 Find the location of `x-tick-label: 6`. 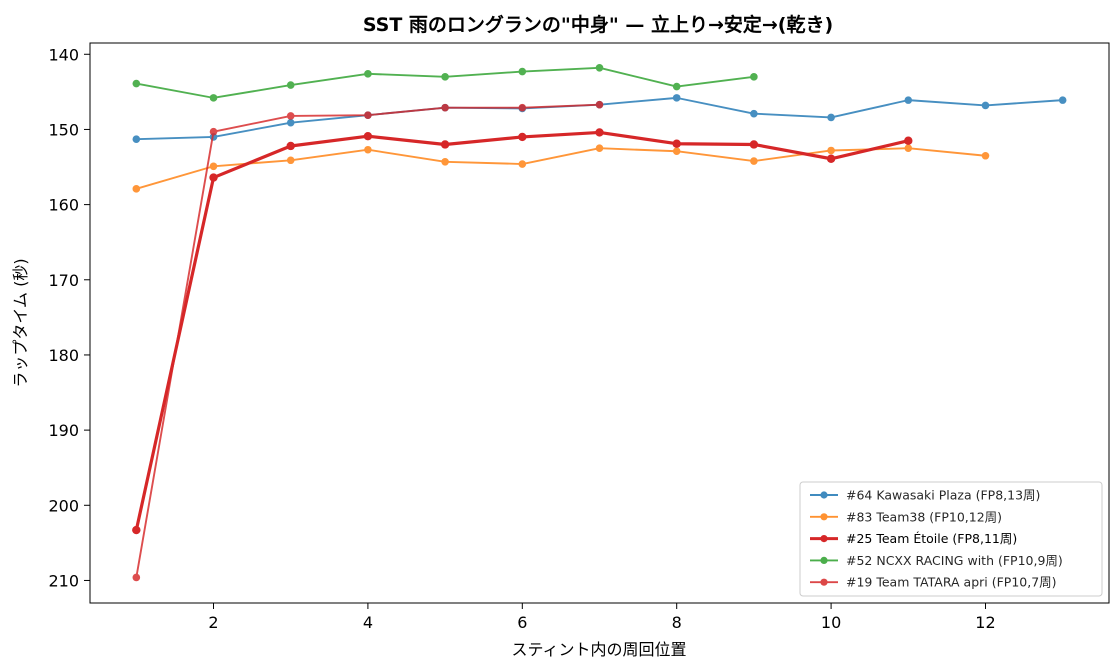

x-tick-label: 6 is located at coordinates (522, 622).